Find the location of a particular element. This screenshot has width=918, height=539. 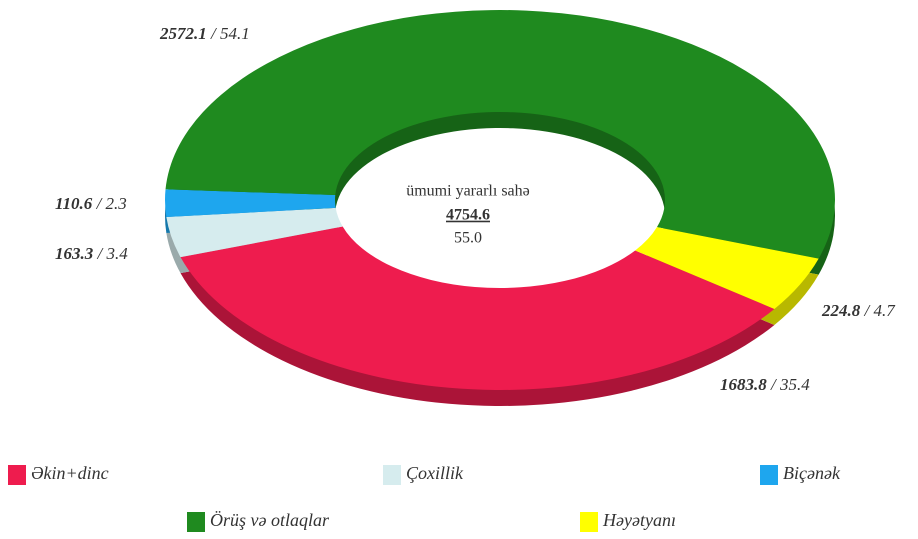

data-label: 110.6 / 2.3 is located at coordinates (91, 203).